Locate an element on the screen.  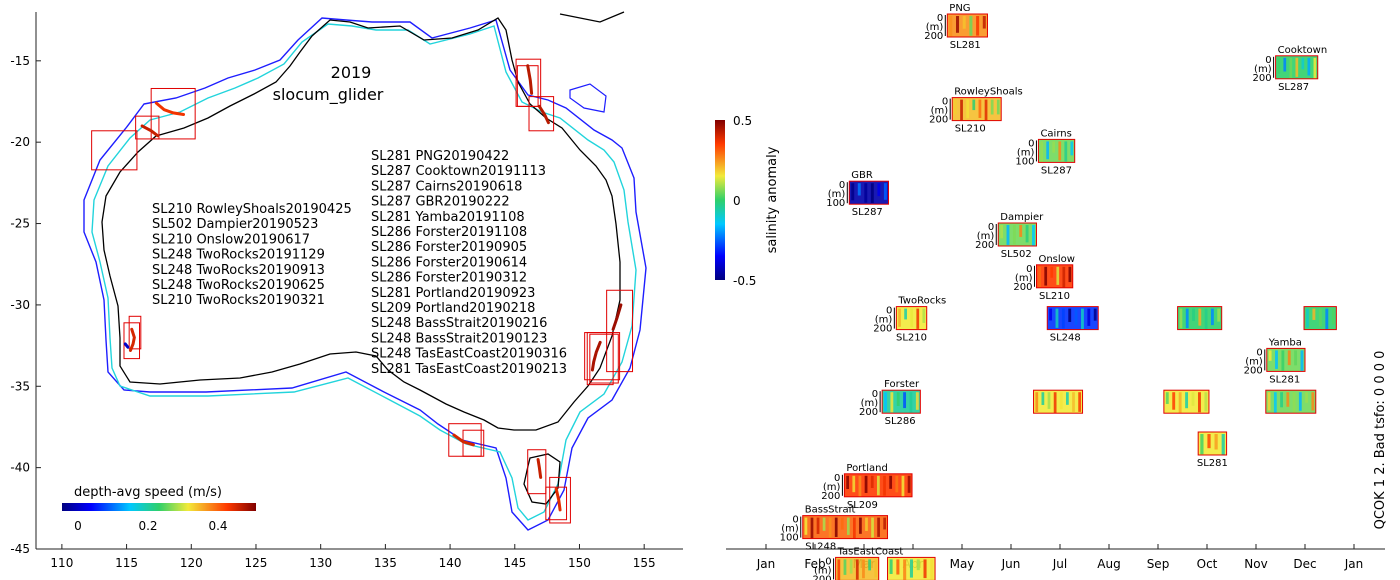
section-panel: SL248 is located at coordinates (911, 568).